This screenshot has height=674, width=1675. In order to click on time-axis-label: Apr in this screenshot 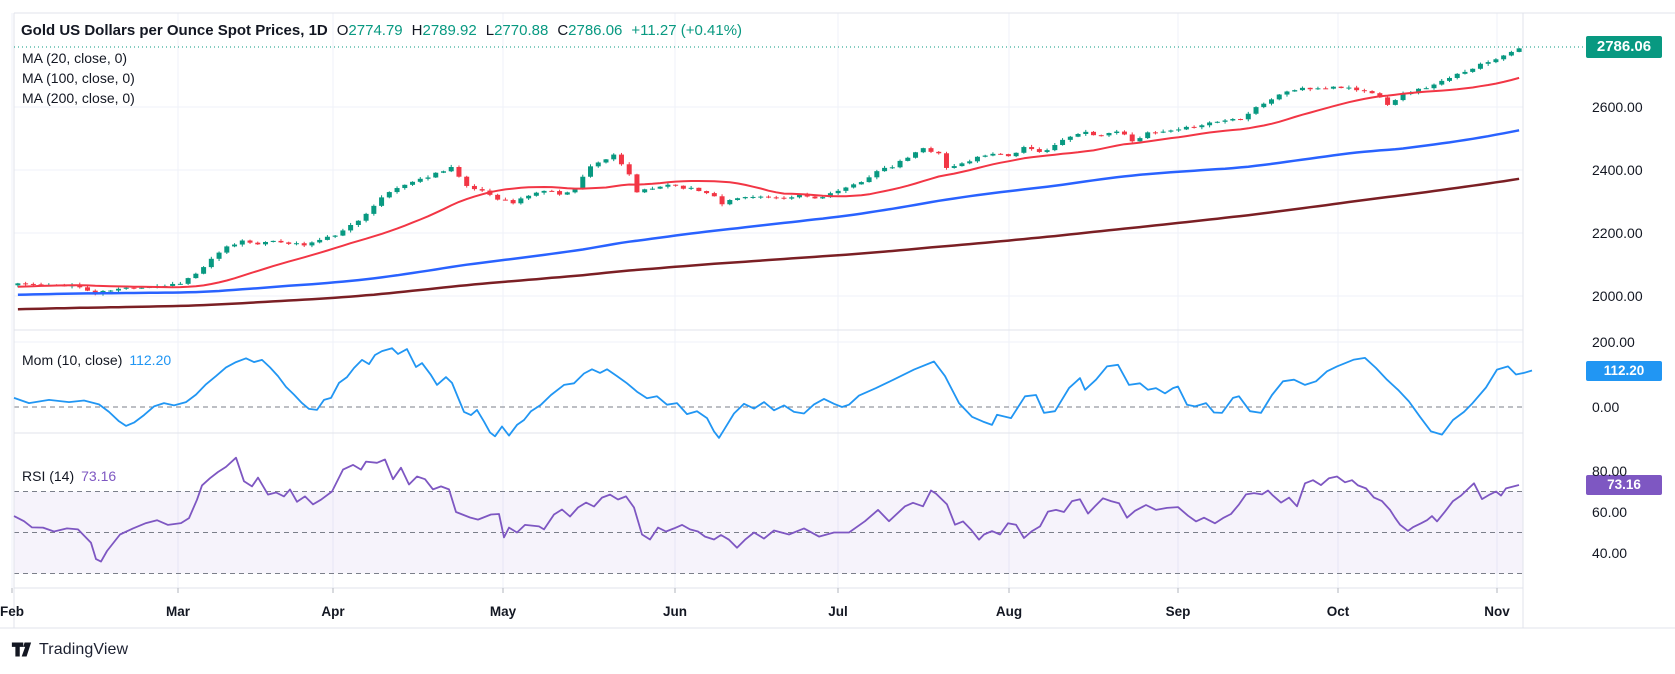, I will do `click(333, 611)`.